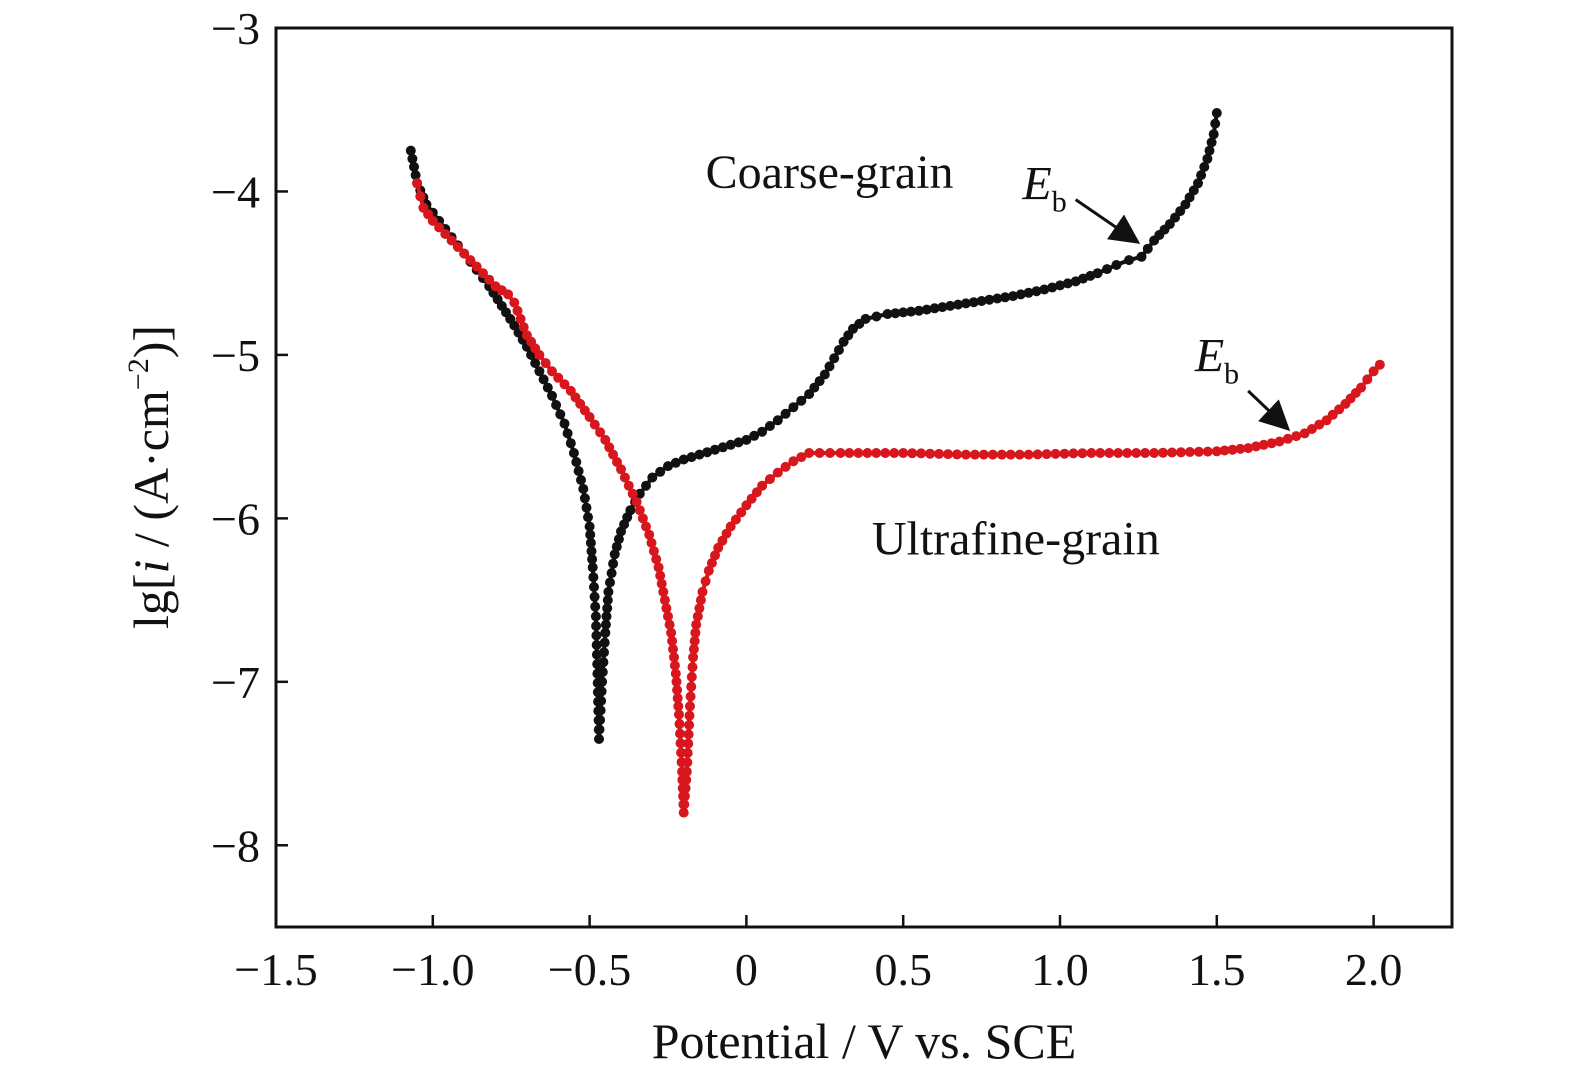 This screenshot has width=1575, height=1078. Describe the element at coordinates (138, 374) in the screenshot. I see `y-axis-title-sup: −2` at that location.